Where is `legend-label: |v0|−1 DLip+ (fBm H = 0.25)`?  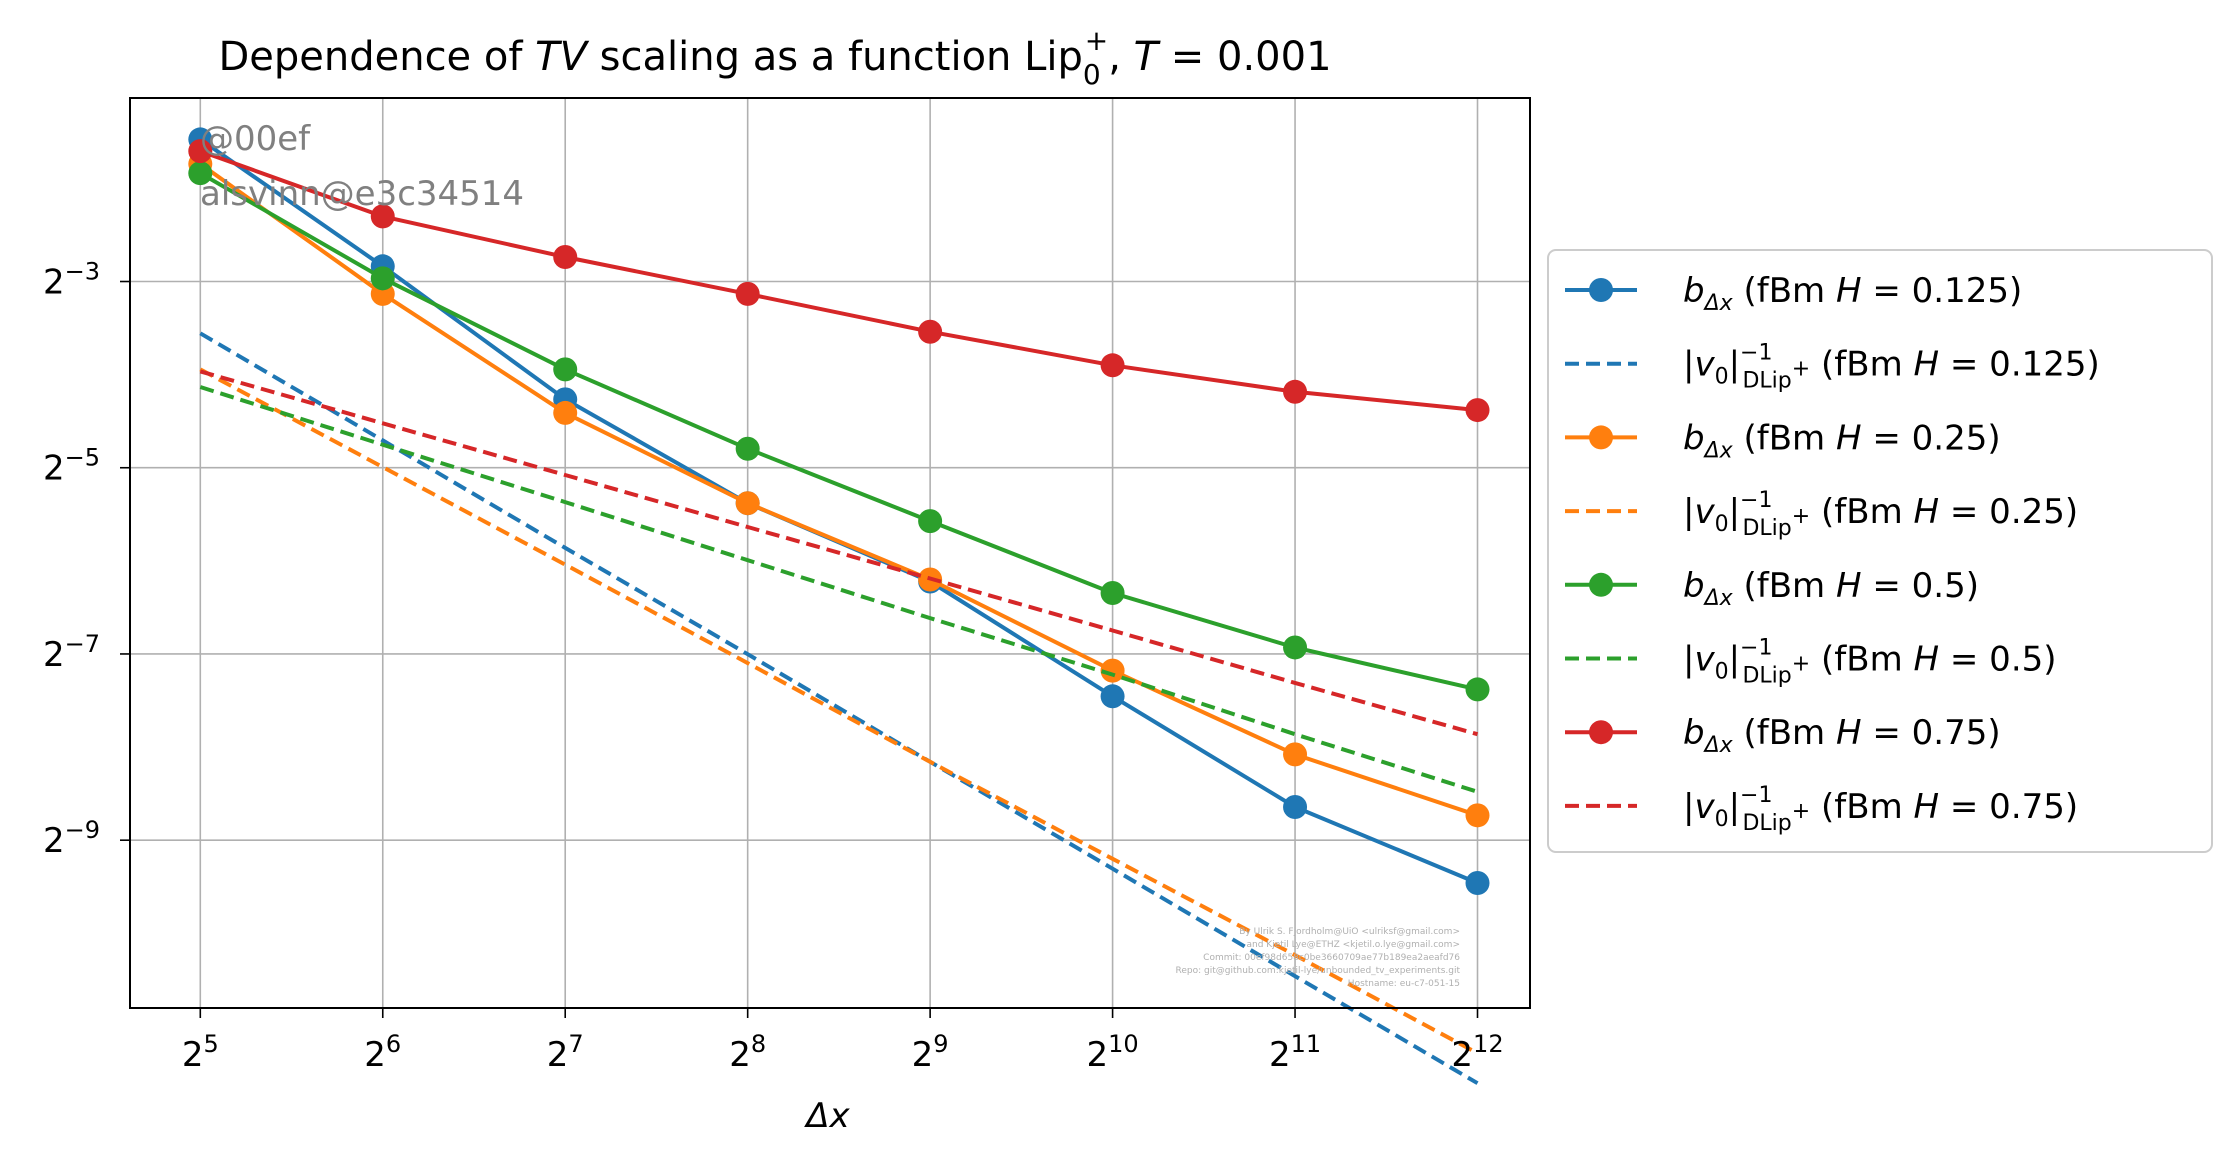
legend-label: |v0|−1 DLip+ (fBm H = 0.25) is located at coordinates (1880, 514).